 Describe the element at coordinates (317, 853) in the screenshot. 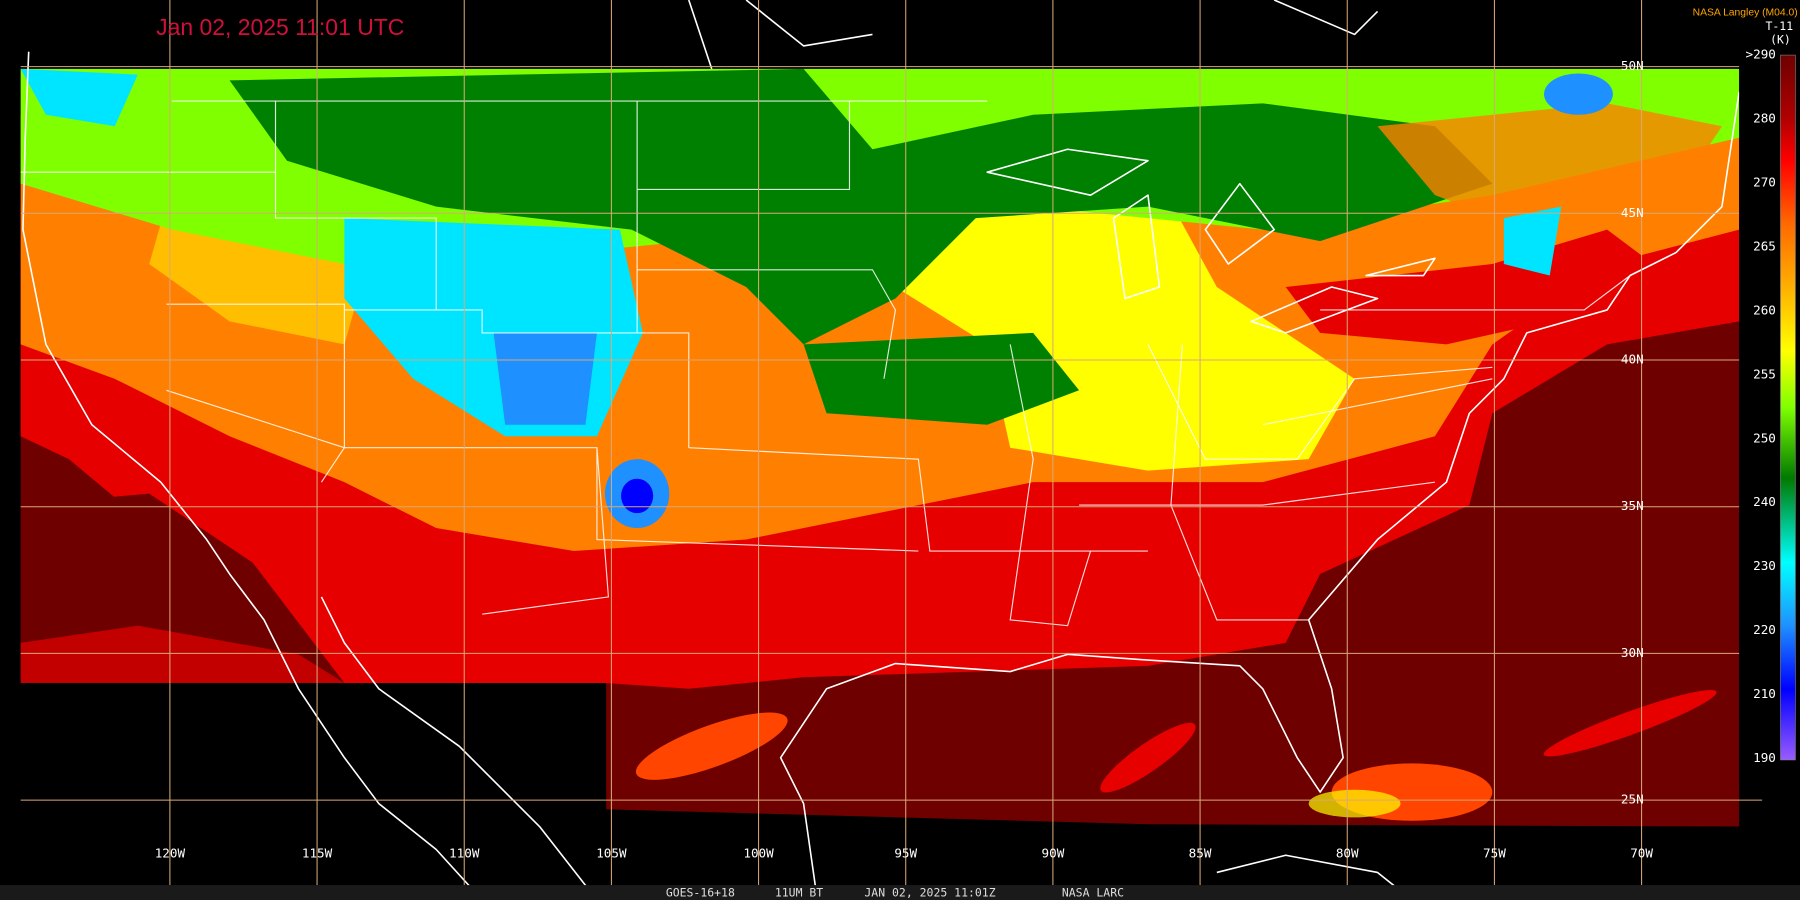

I see `longitude-label: 115W` at that location.